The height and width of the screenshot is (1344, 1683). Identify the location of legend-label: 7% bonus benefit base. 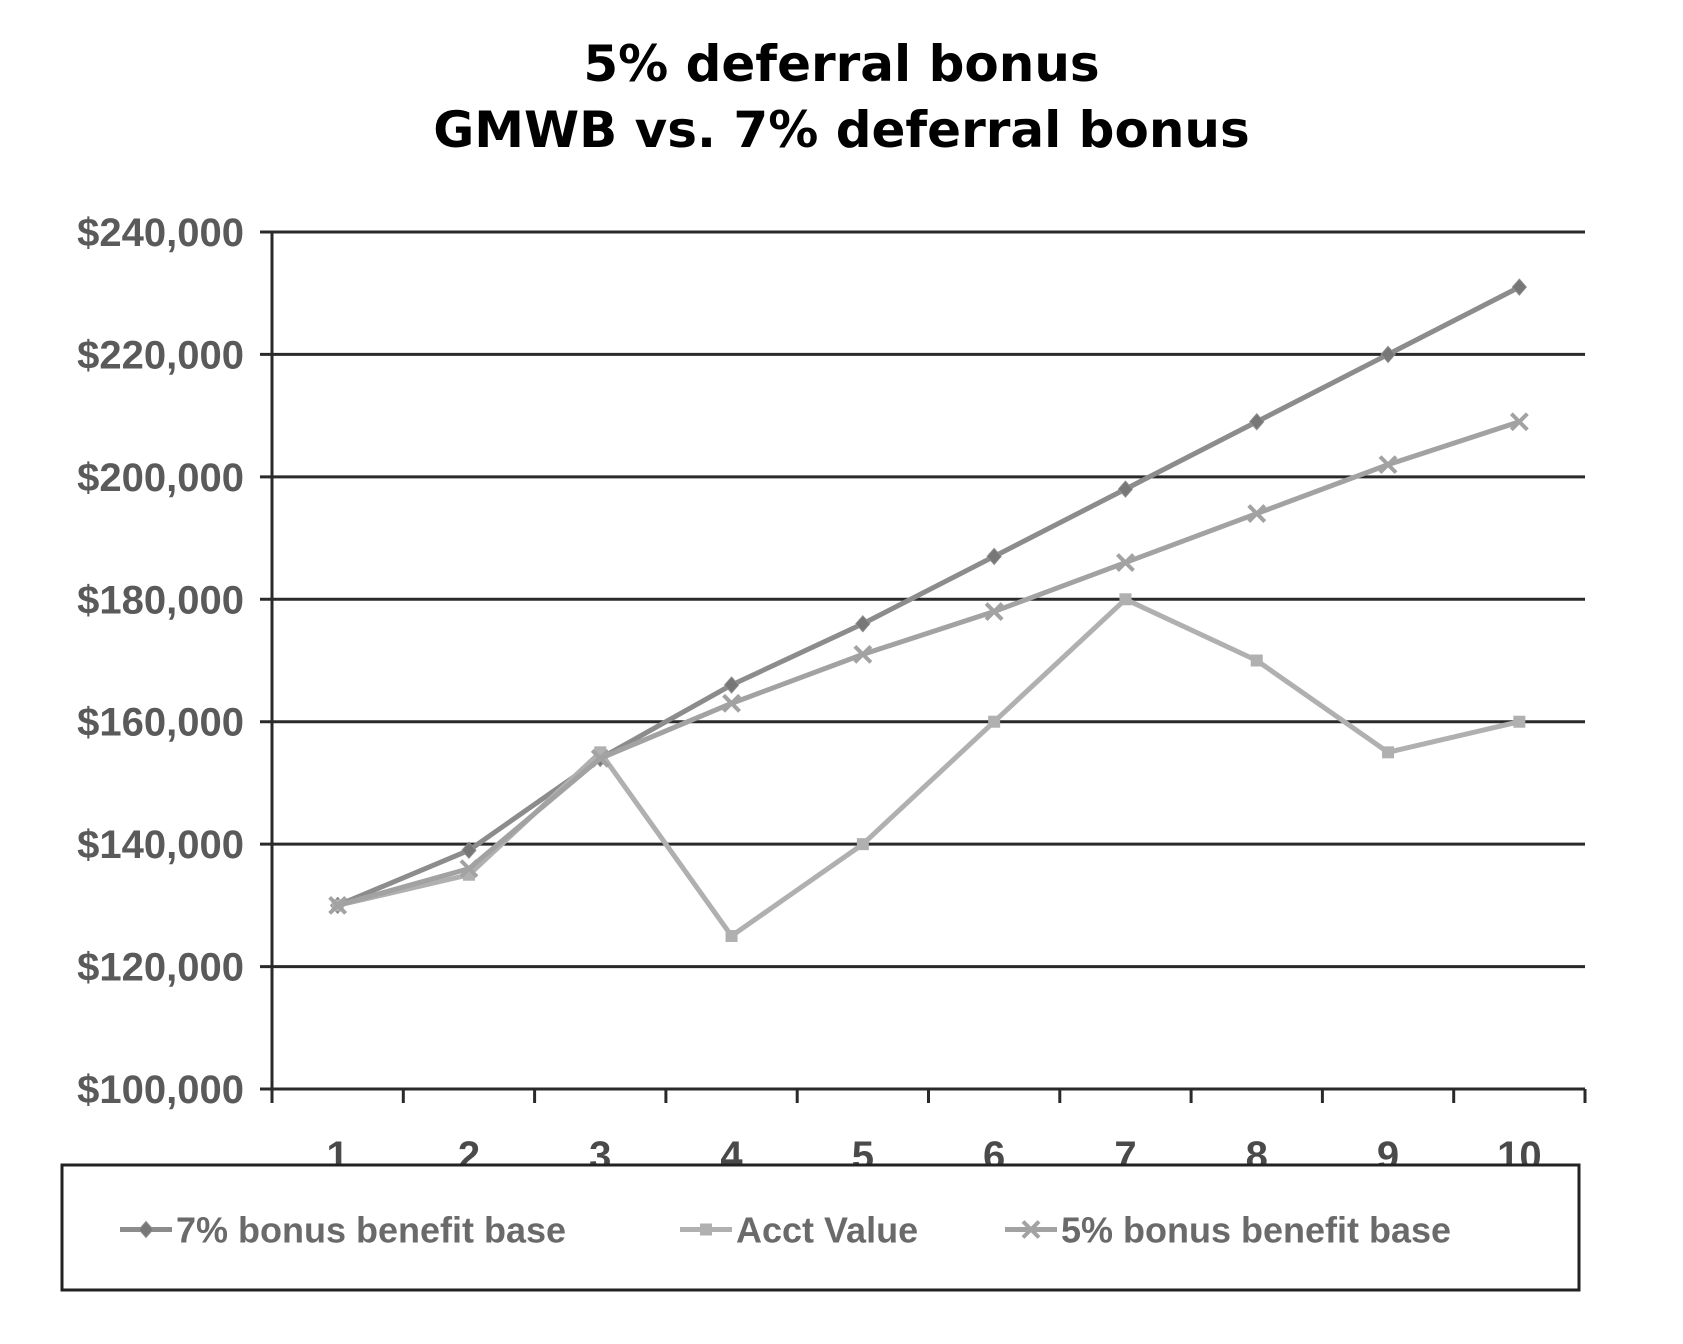
(371, 1230).